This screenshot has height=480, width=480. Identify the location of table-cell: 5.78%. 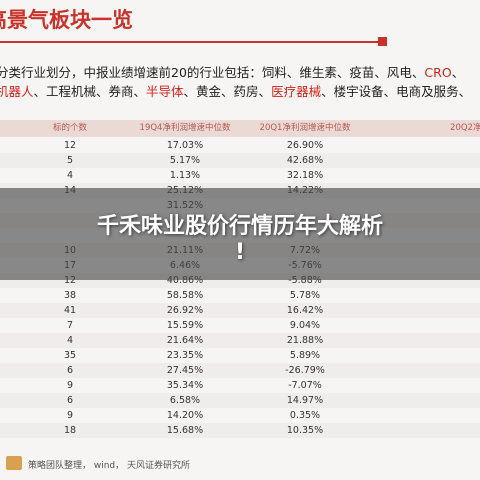
(305, 295).